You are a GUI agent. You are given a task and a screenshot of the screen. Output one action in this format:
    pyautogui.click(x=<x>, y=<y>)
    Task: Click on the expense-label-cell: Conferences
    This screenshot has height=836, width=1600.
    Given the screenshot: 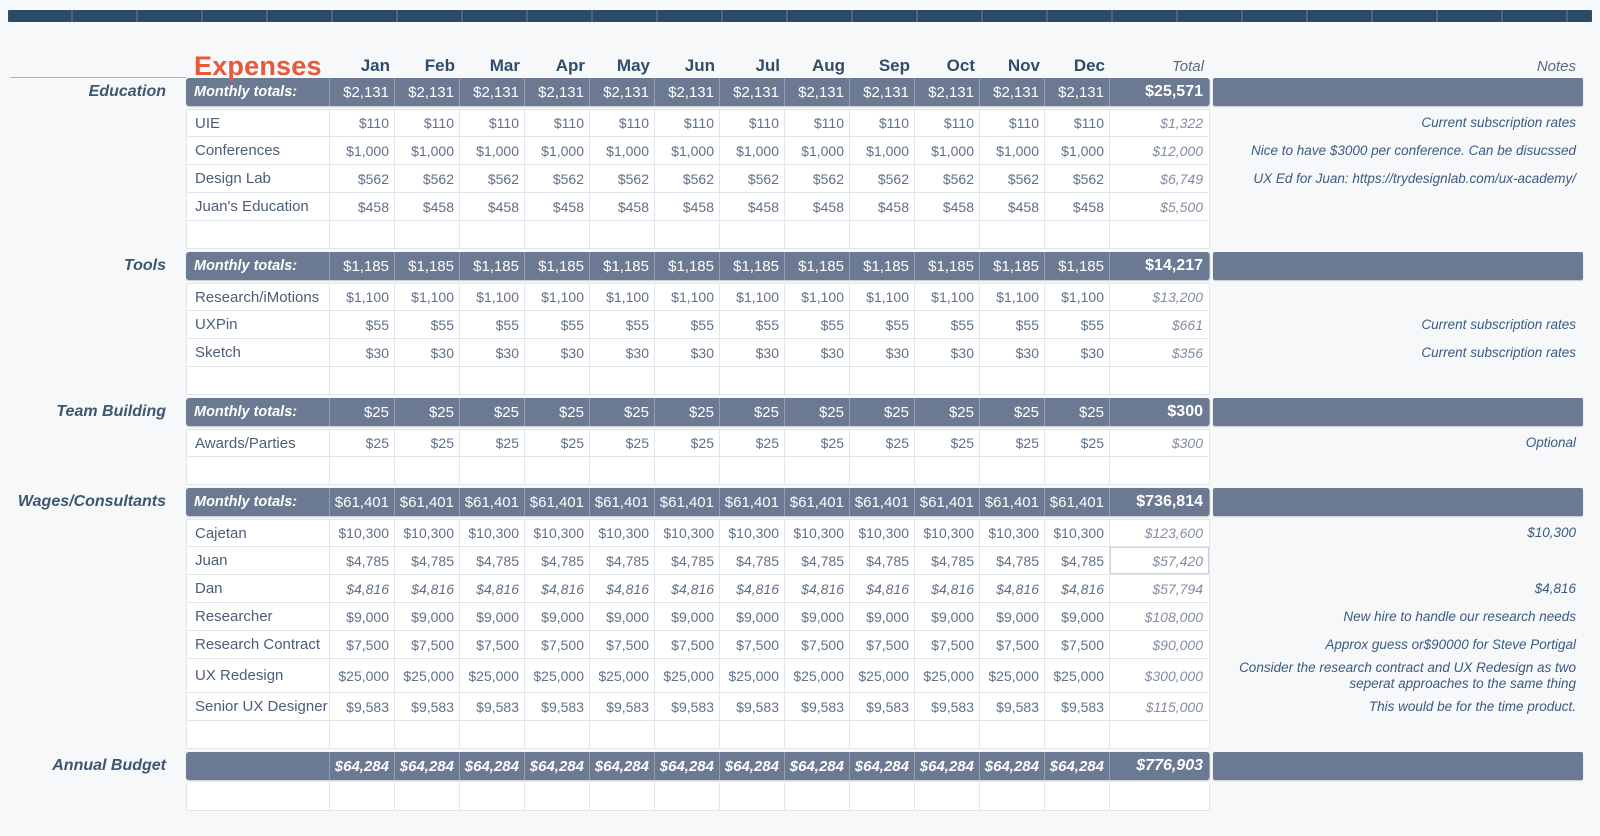 What is the action you would take?
    pyautogui.click(x=258, y=151)
    